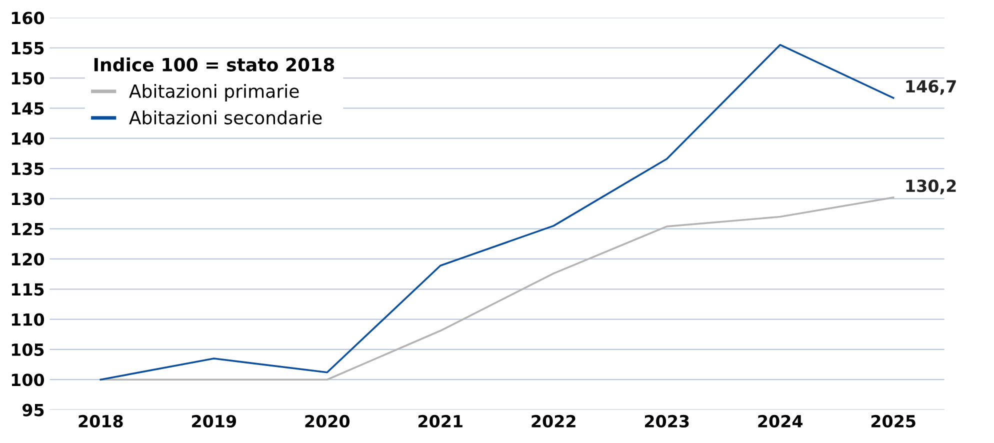 The width and height of the screenshot is (994, 443). Describe the element at coordinates (214, 64) in the screenshot. I see `legend-title: Indice 100 = stato 2018` at that location.